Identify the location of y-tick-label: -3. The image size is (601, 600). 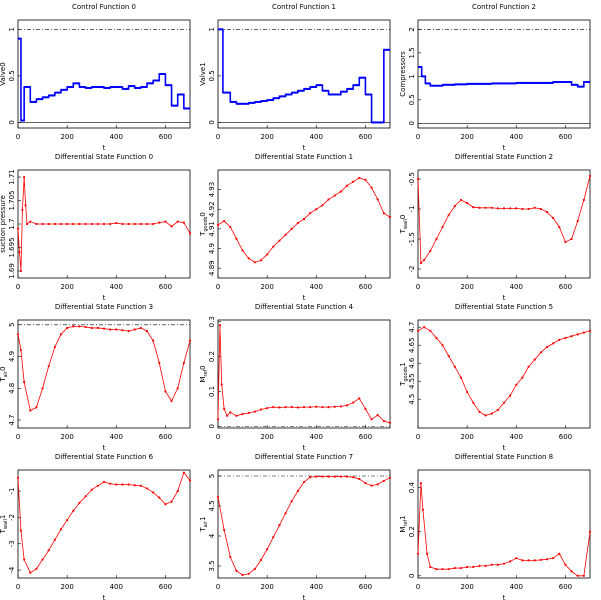
(12, 543).